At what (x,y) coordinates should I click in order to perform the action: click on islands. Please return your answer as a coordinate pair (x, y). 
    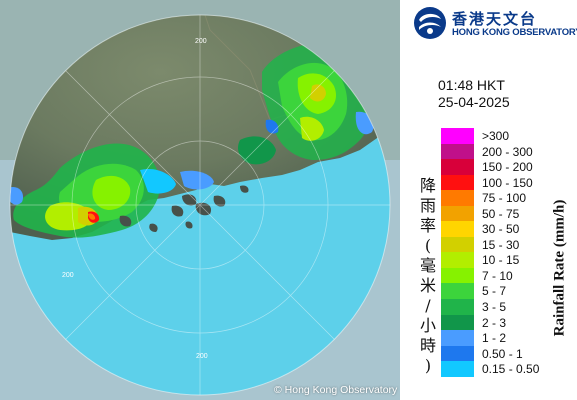
    Looking at the image, I should click on (184, 208).